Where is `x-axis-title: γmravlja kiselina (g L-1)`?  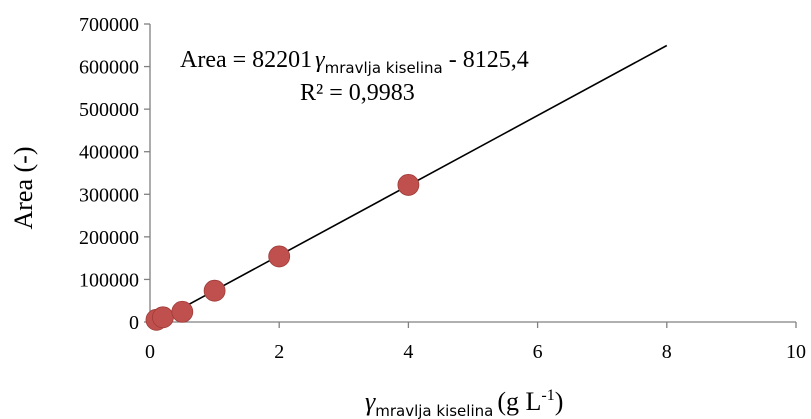 x-axis-title: γmravlja kiselina (g L-1) is located at coordinates (464, 403).